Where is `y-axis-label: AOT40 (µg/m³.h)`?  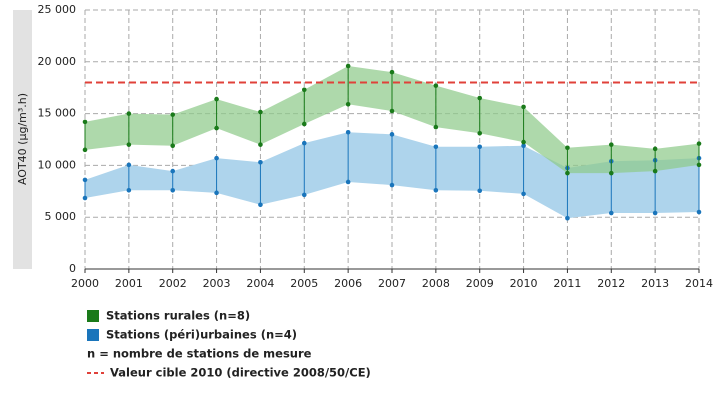
y-axis-label: AOT40 (µg/m³.h) is located at coordinates (22, 139).